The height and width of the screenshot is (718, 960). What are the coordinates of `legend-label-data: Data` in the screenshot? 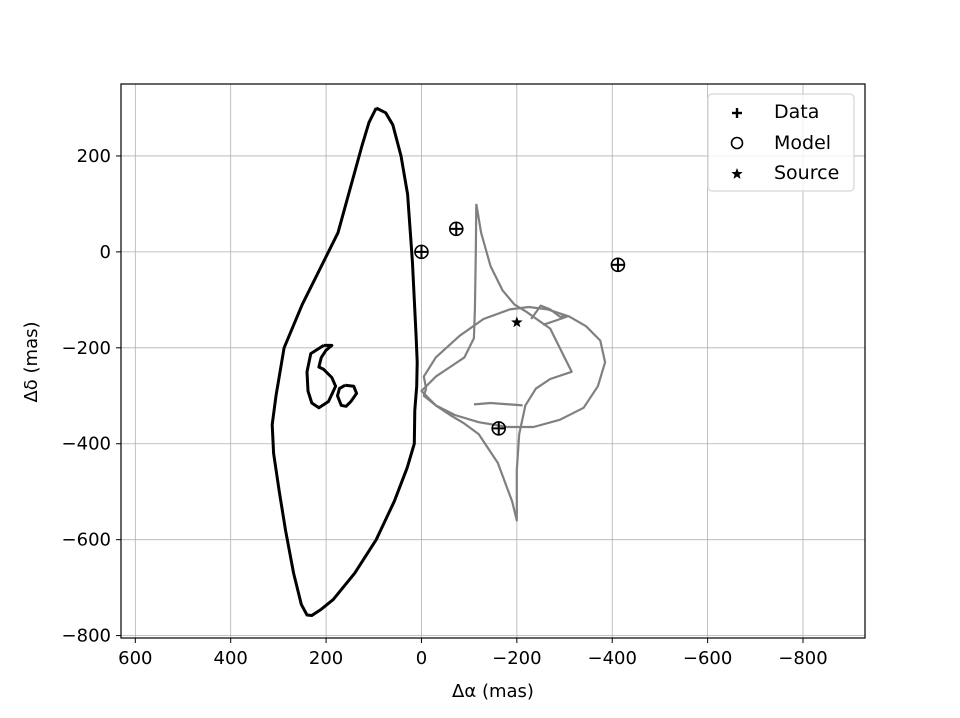 It's located at (796, 112).